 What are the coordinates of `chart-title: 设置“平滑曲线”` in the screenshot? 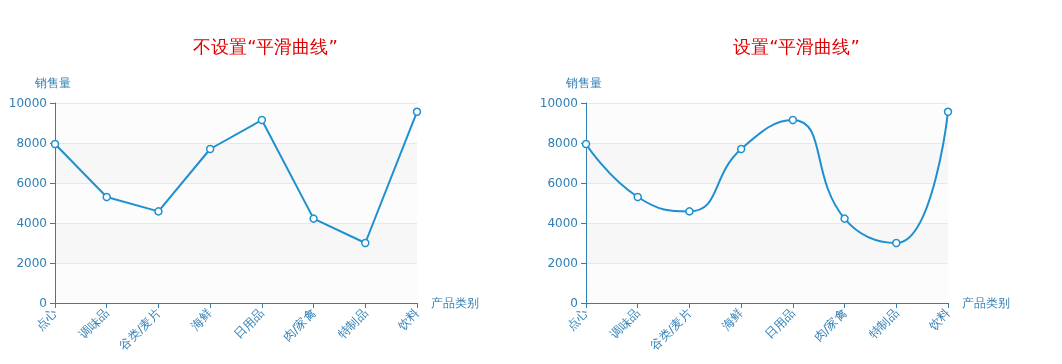 It's located at (796, 46).